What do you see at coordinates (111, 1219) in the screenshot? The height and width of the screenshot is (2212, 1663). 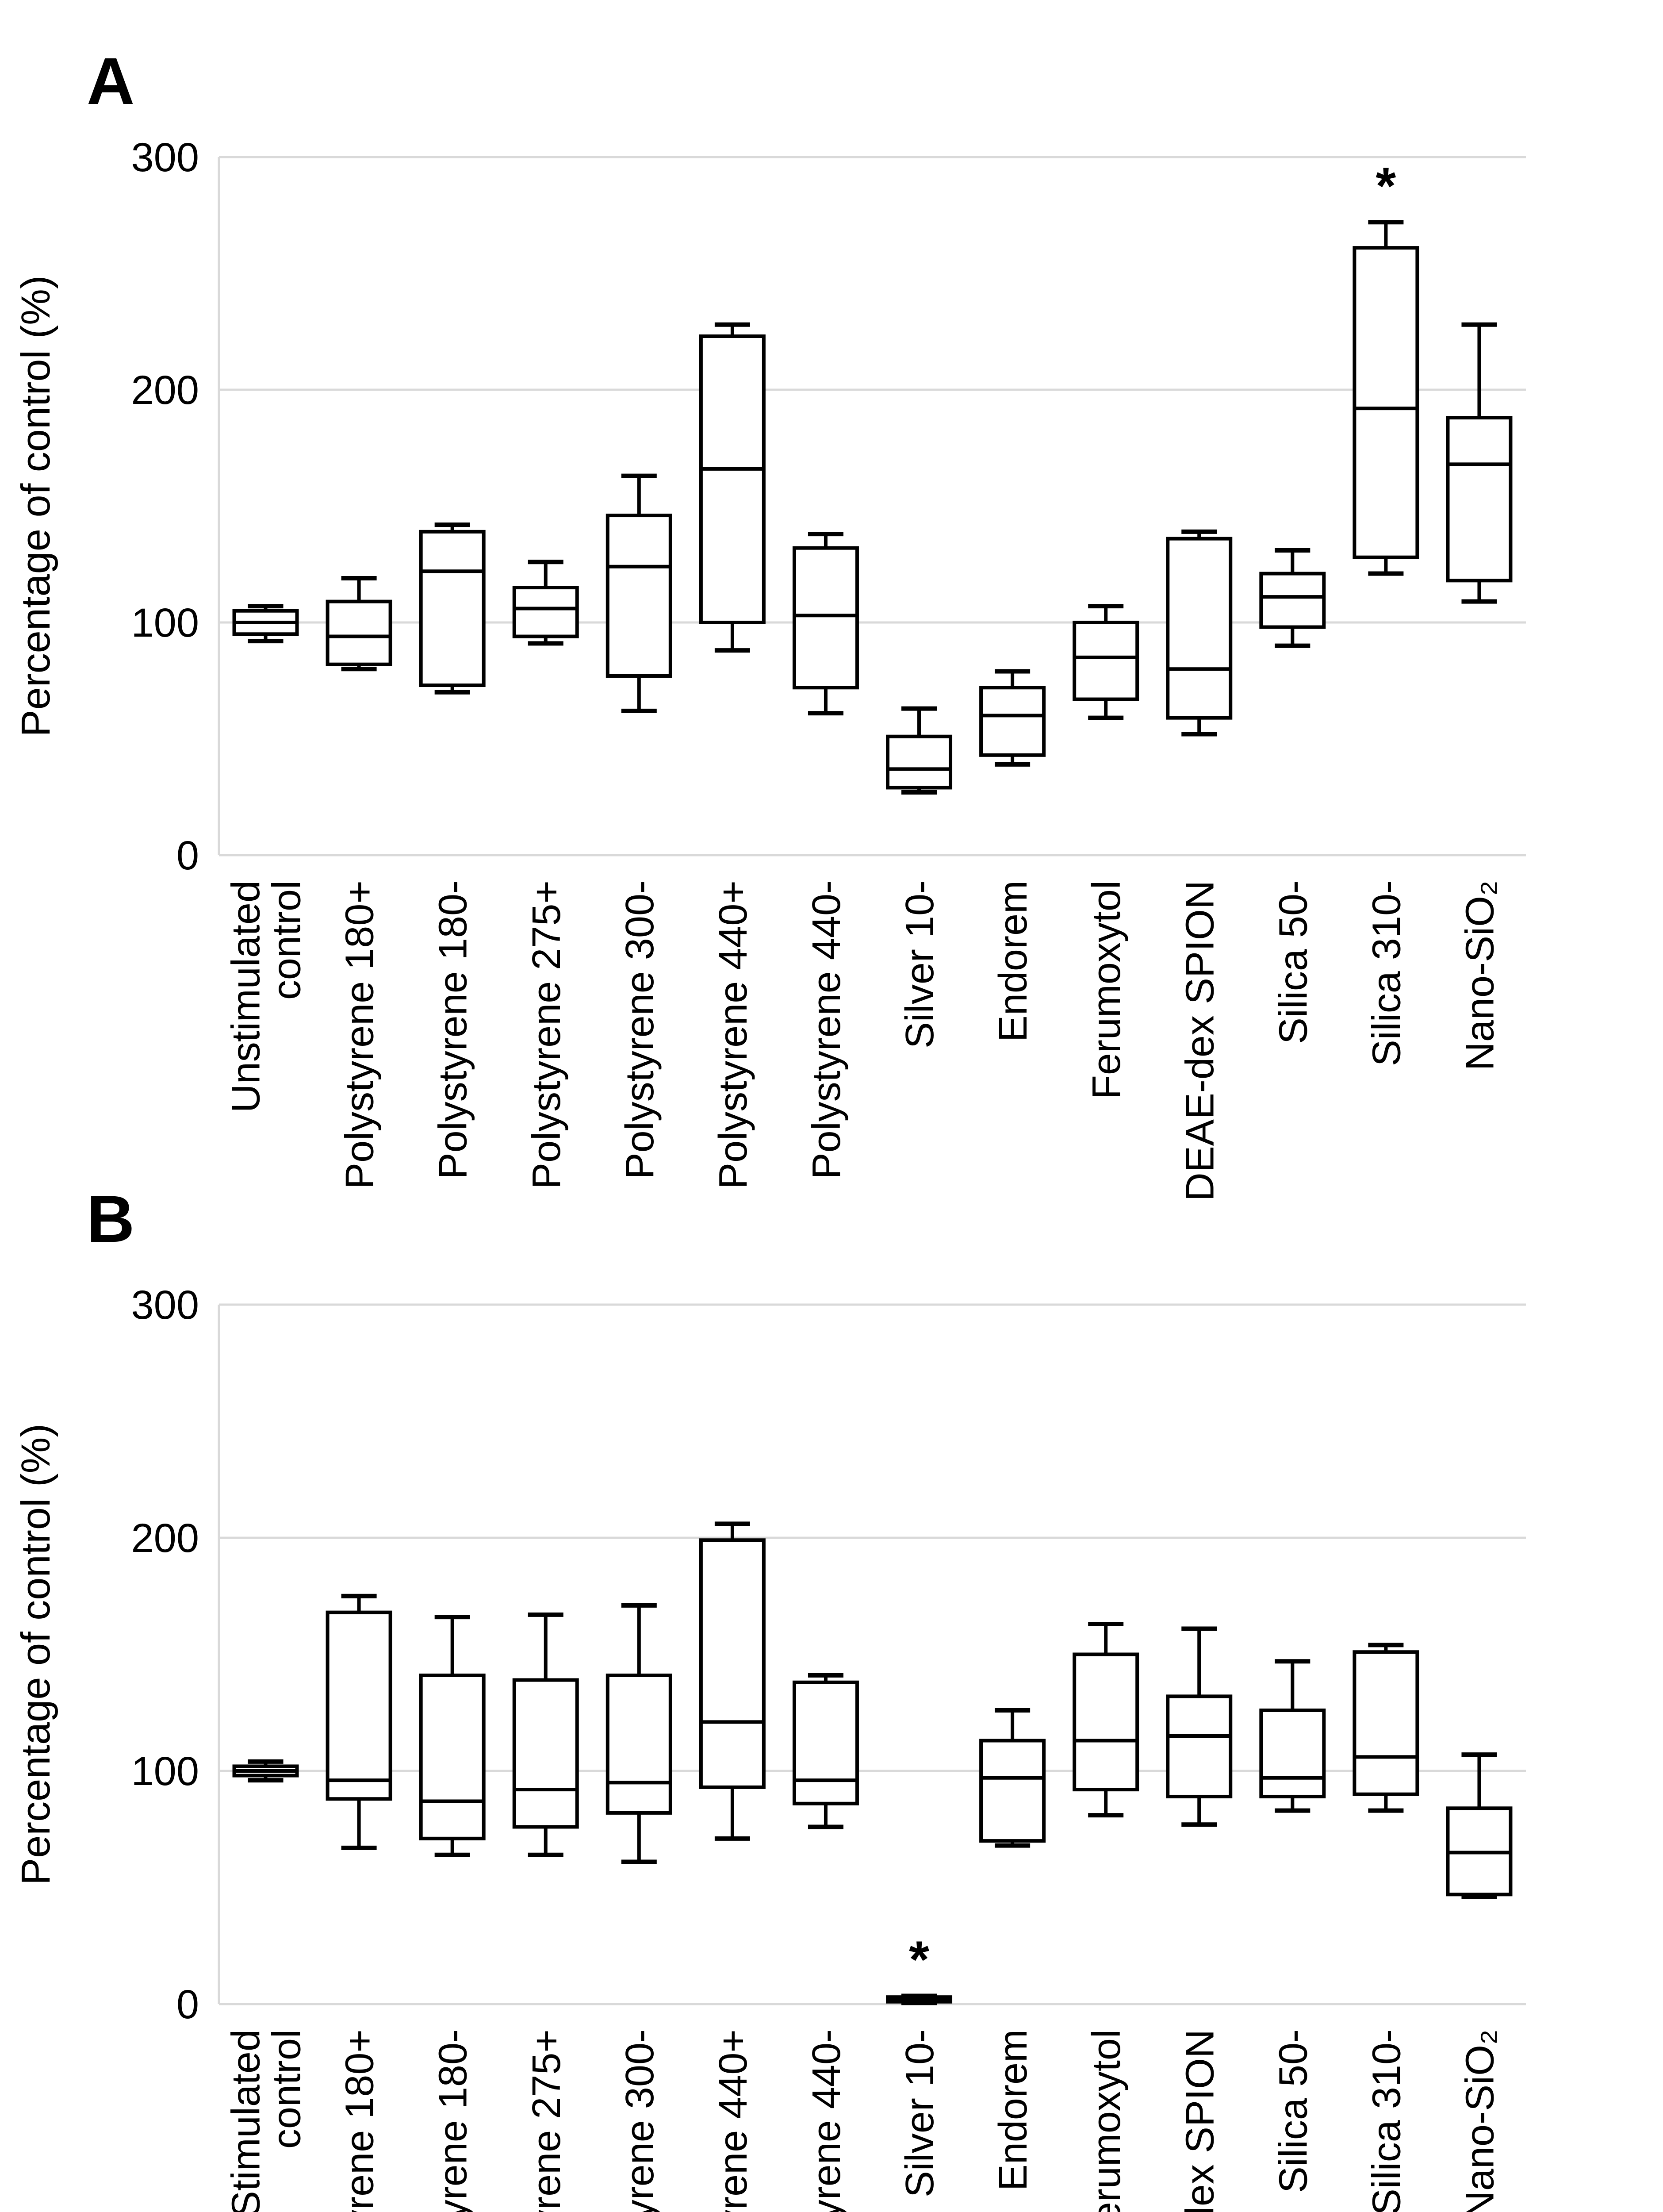 I see `panel-b-letter: B` at bounding box center [111, 1219].